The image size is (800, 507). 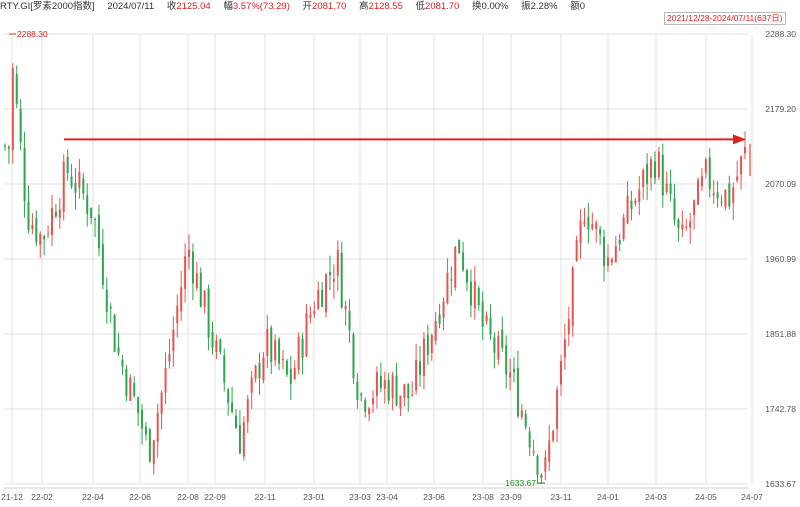 I want to click on reference-arrow, so click(x=405, y=139).